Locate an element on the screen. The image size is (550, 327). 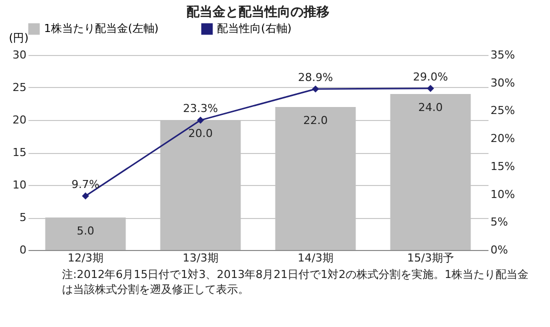
data-label: 28.9% is located at coordinates (315, 77).